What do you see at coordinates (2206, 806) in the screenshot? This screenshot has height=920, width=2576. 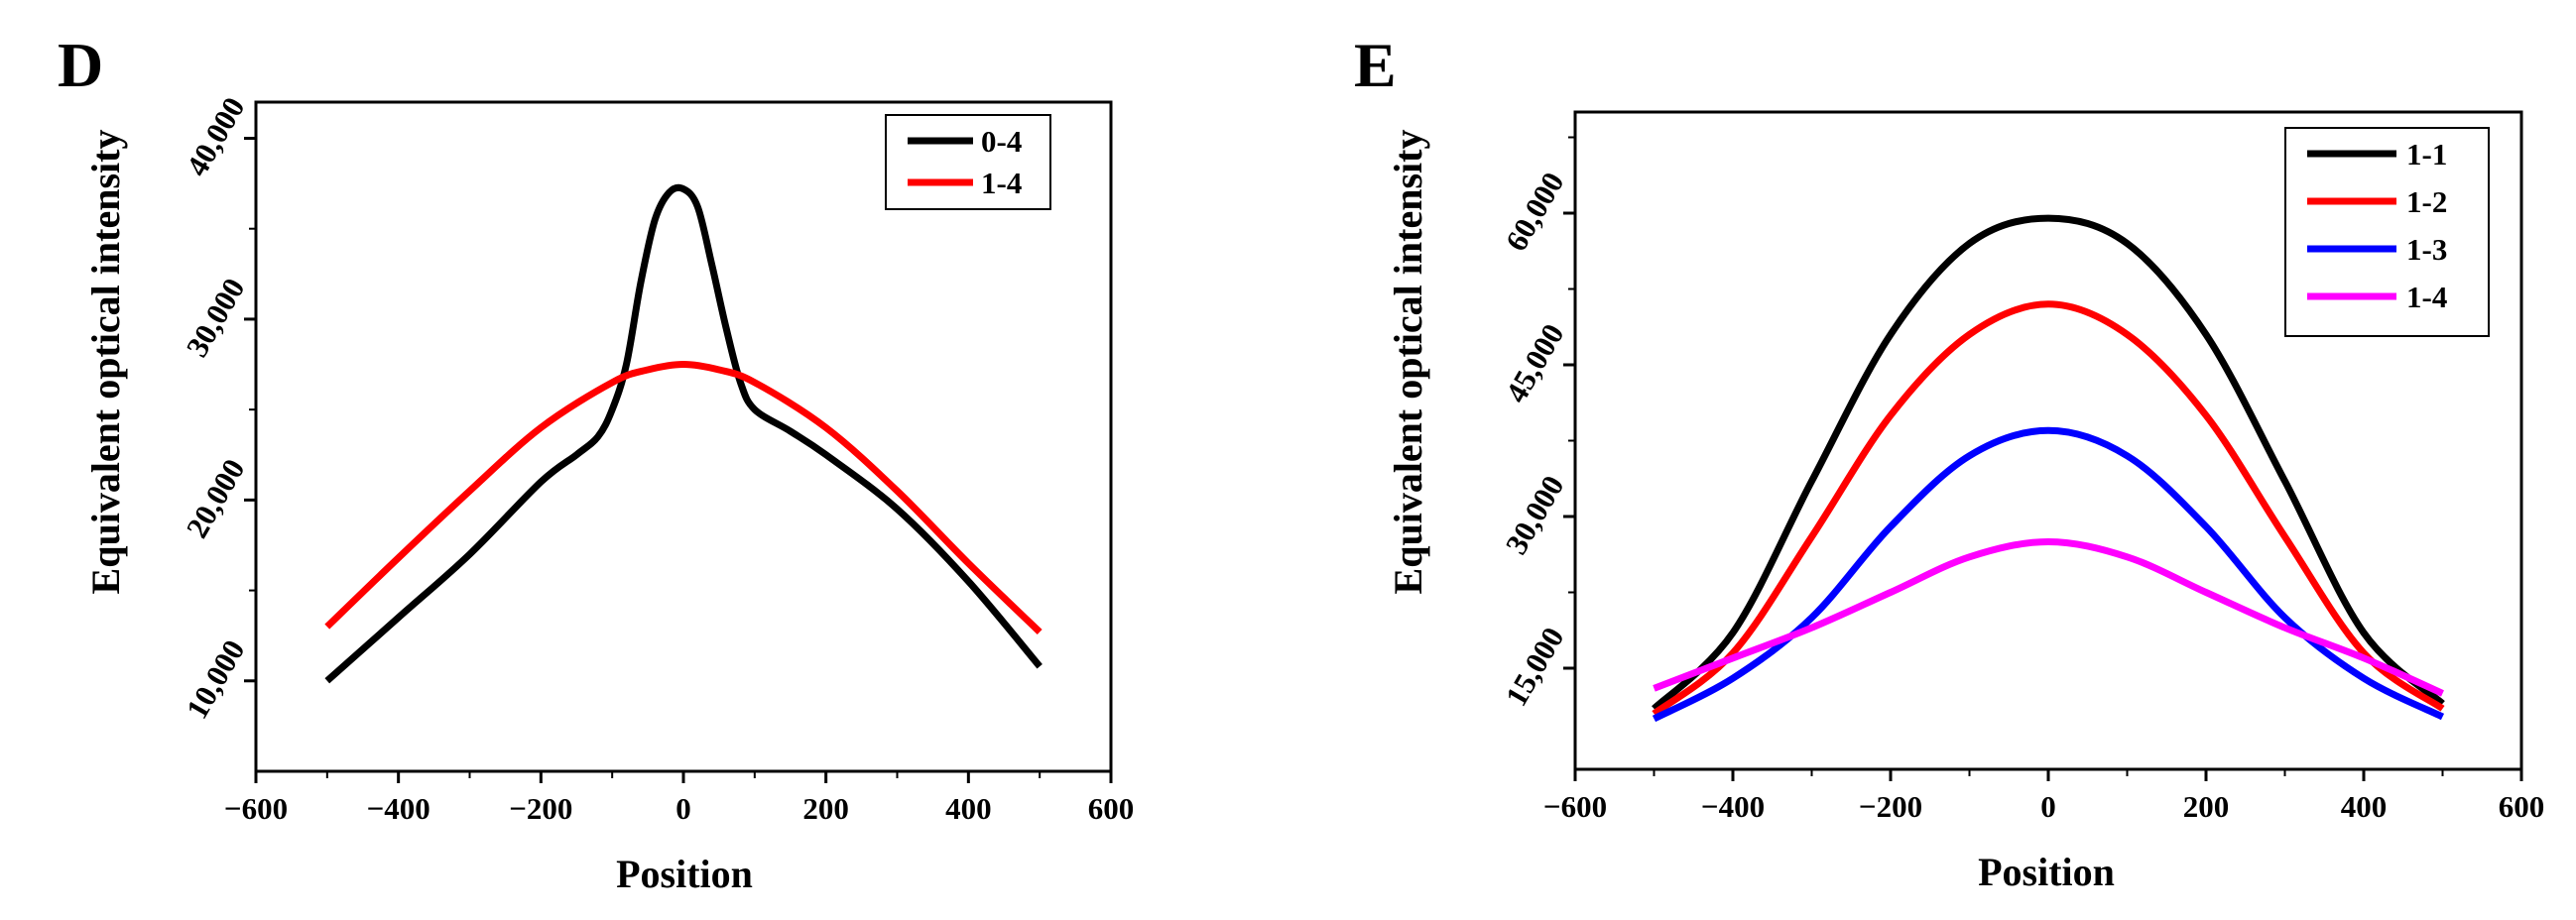 I see `x-tick-label-e-4: 200` at bounding box center [2206, 806].